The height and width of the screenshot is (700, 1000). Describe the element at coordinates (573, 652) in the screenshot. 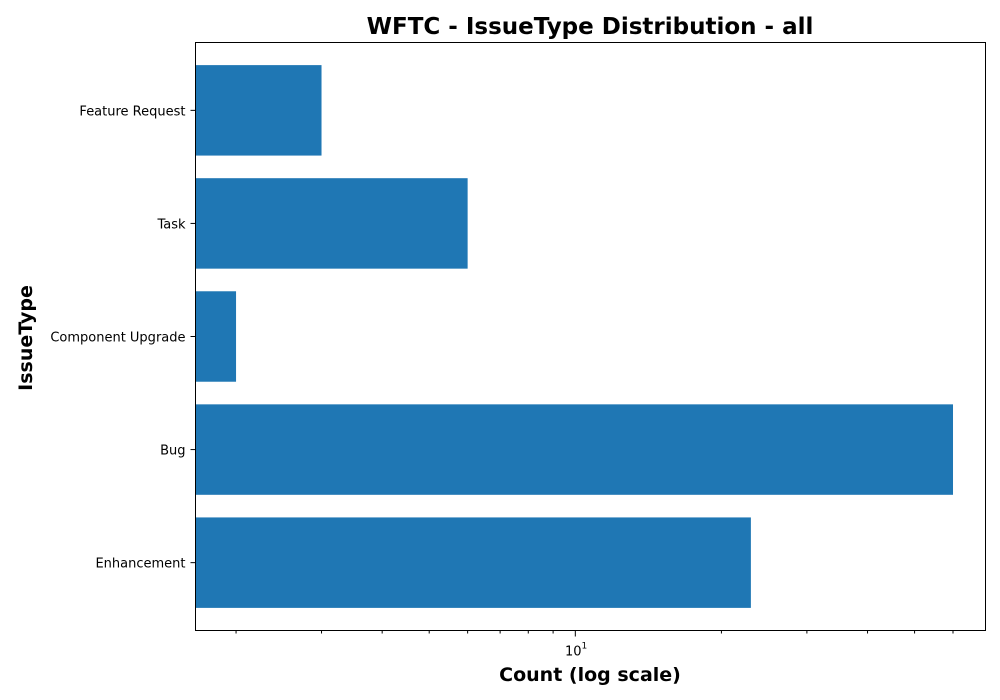

I see `x-tick-label: 10` at that location.